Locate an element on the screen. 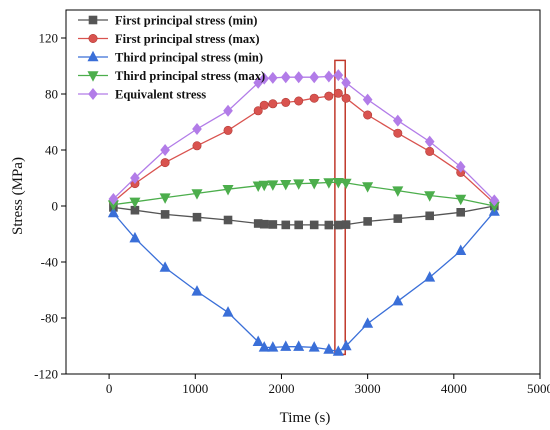 Image resolution: width=550 pixels, height=430 pixels. y-tick-label: 40 is located at coordinates (51, 150).